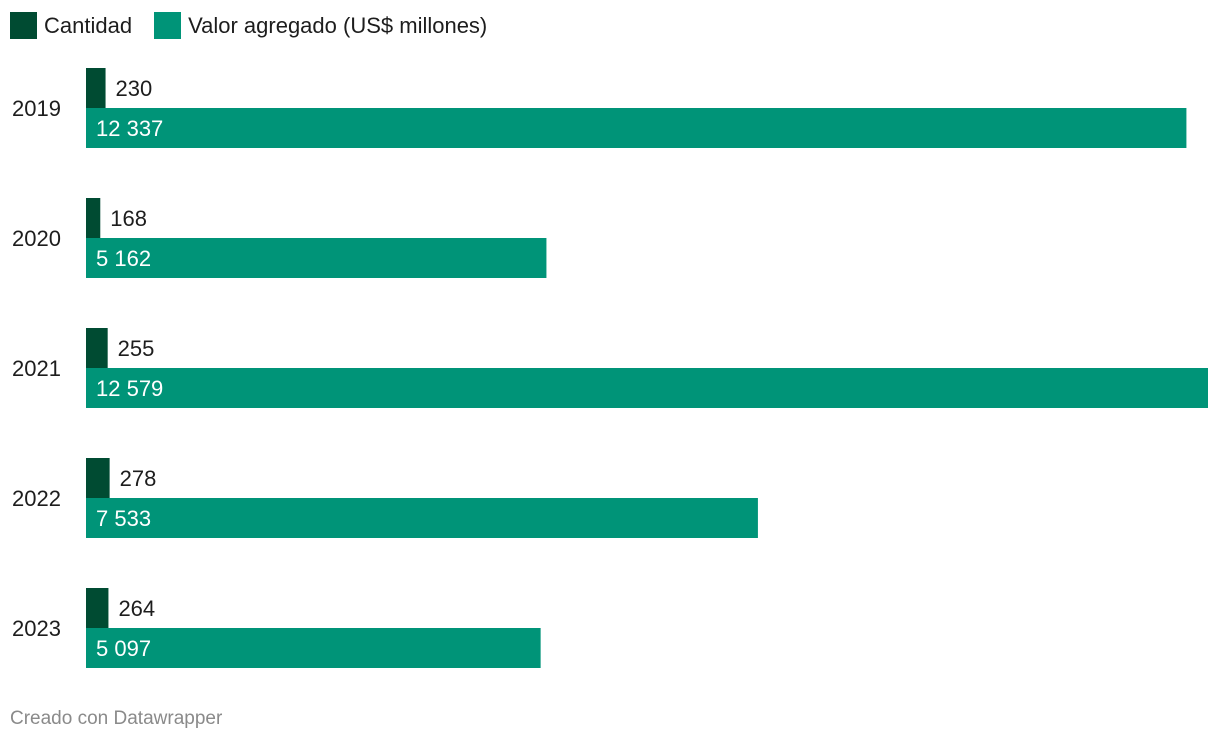  Describe the element at coordinates (97, 608) in the screenshot. I see `bar-cantidad-2023` at that location.